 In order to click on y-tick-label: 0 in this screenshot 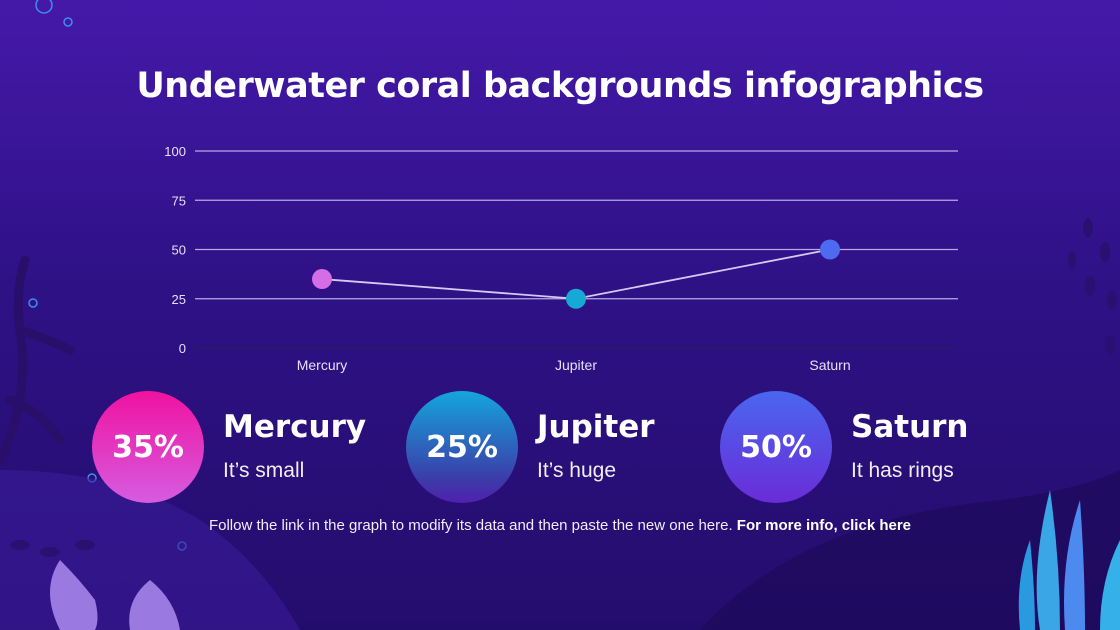, I will do `click(182, 348)`.